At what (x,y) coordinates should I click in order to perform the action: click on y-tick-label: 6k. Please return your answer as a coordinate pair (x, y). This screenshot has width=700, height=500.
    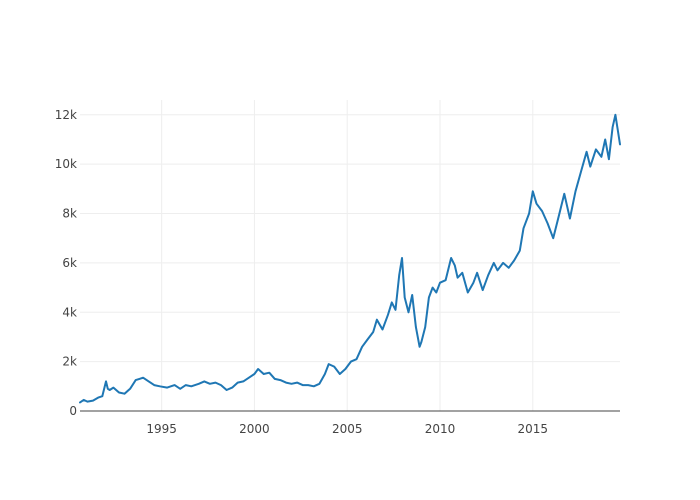
    Looking at the image, I should click on (69, 263).